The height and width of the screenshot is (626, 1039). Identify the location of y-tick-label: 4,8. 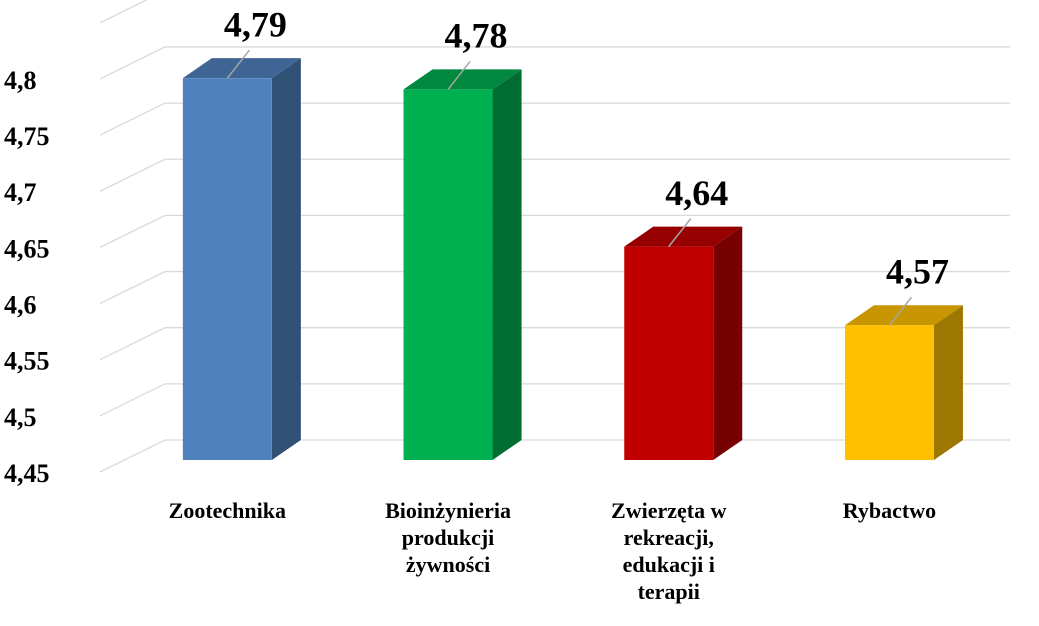
(20, 80).